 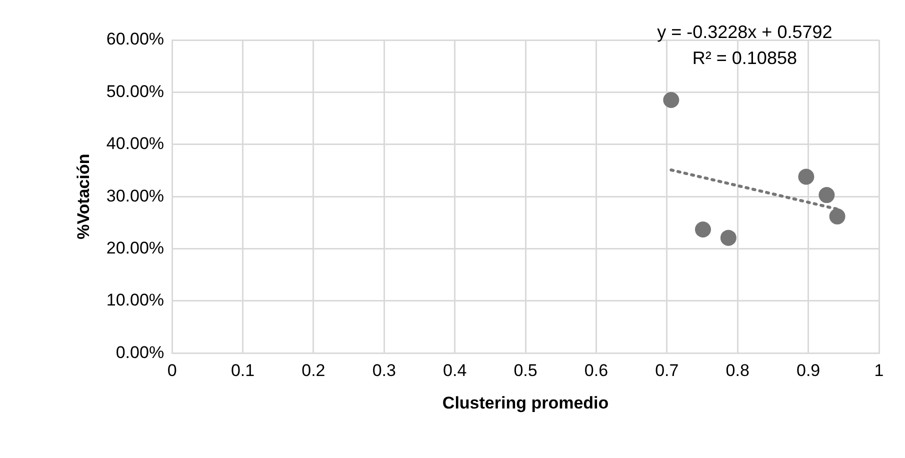 What do you see at coordinates (738, 370) in the screenshot?
I see `x-tick-label: 0.8` at bounding box center [738, 370].